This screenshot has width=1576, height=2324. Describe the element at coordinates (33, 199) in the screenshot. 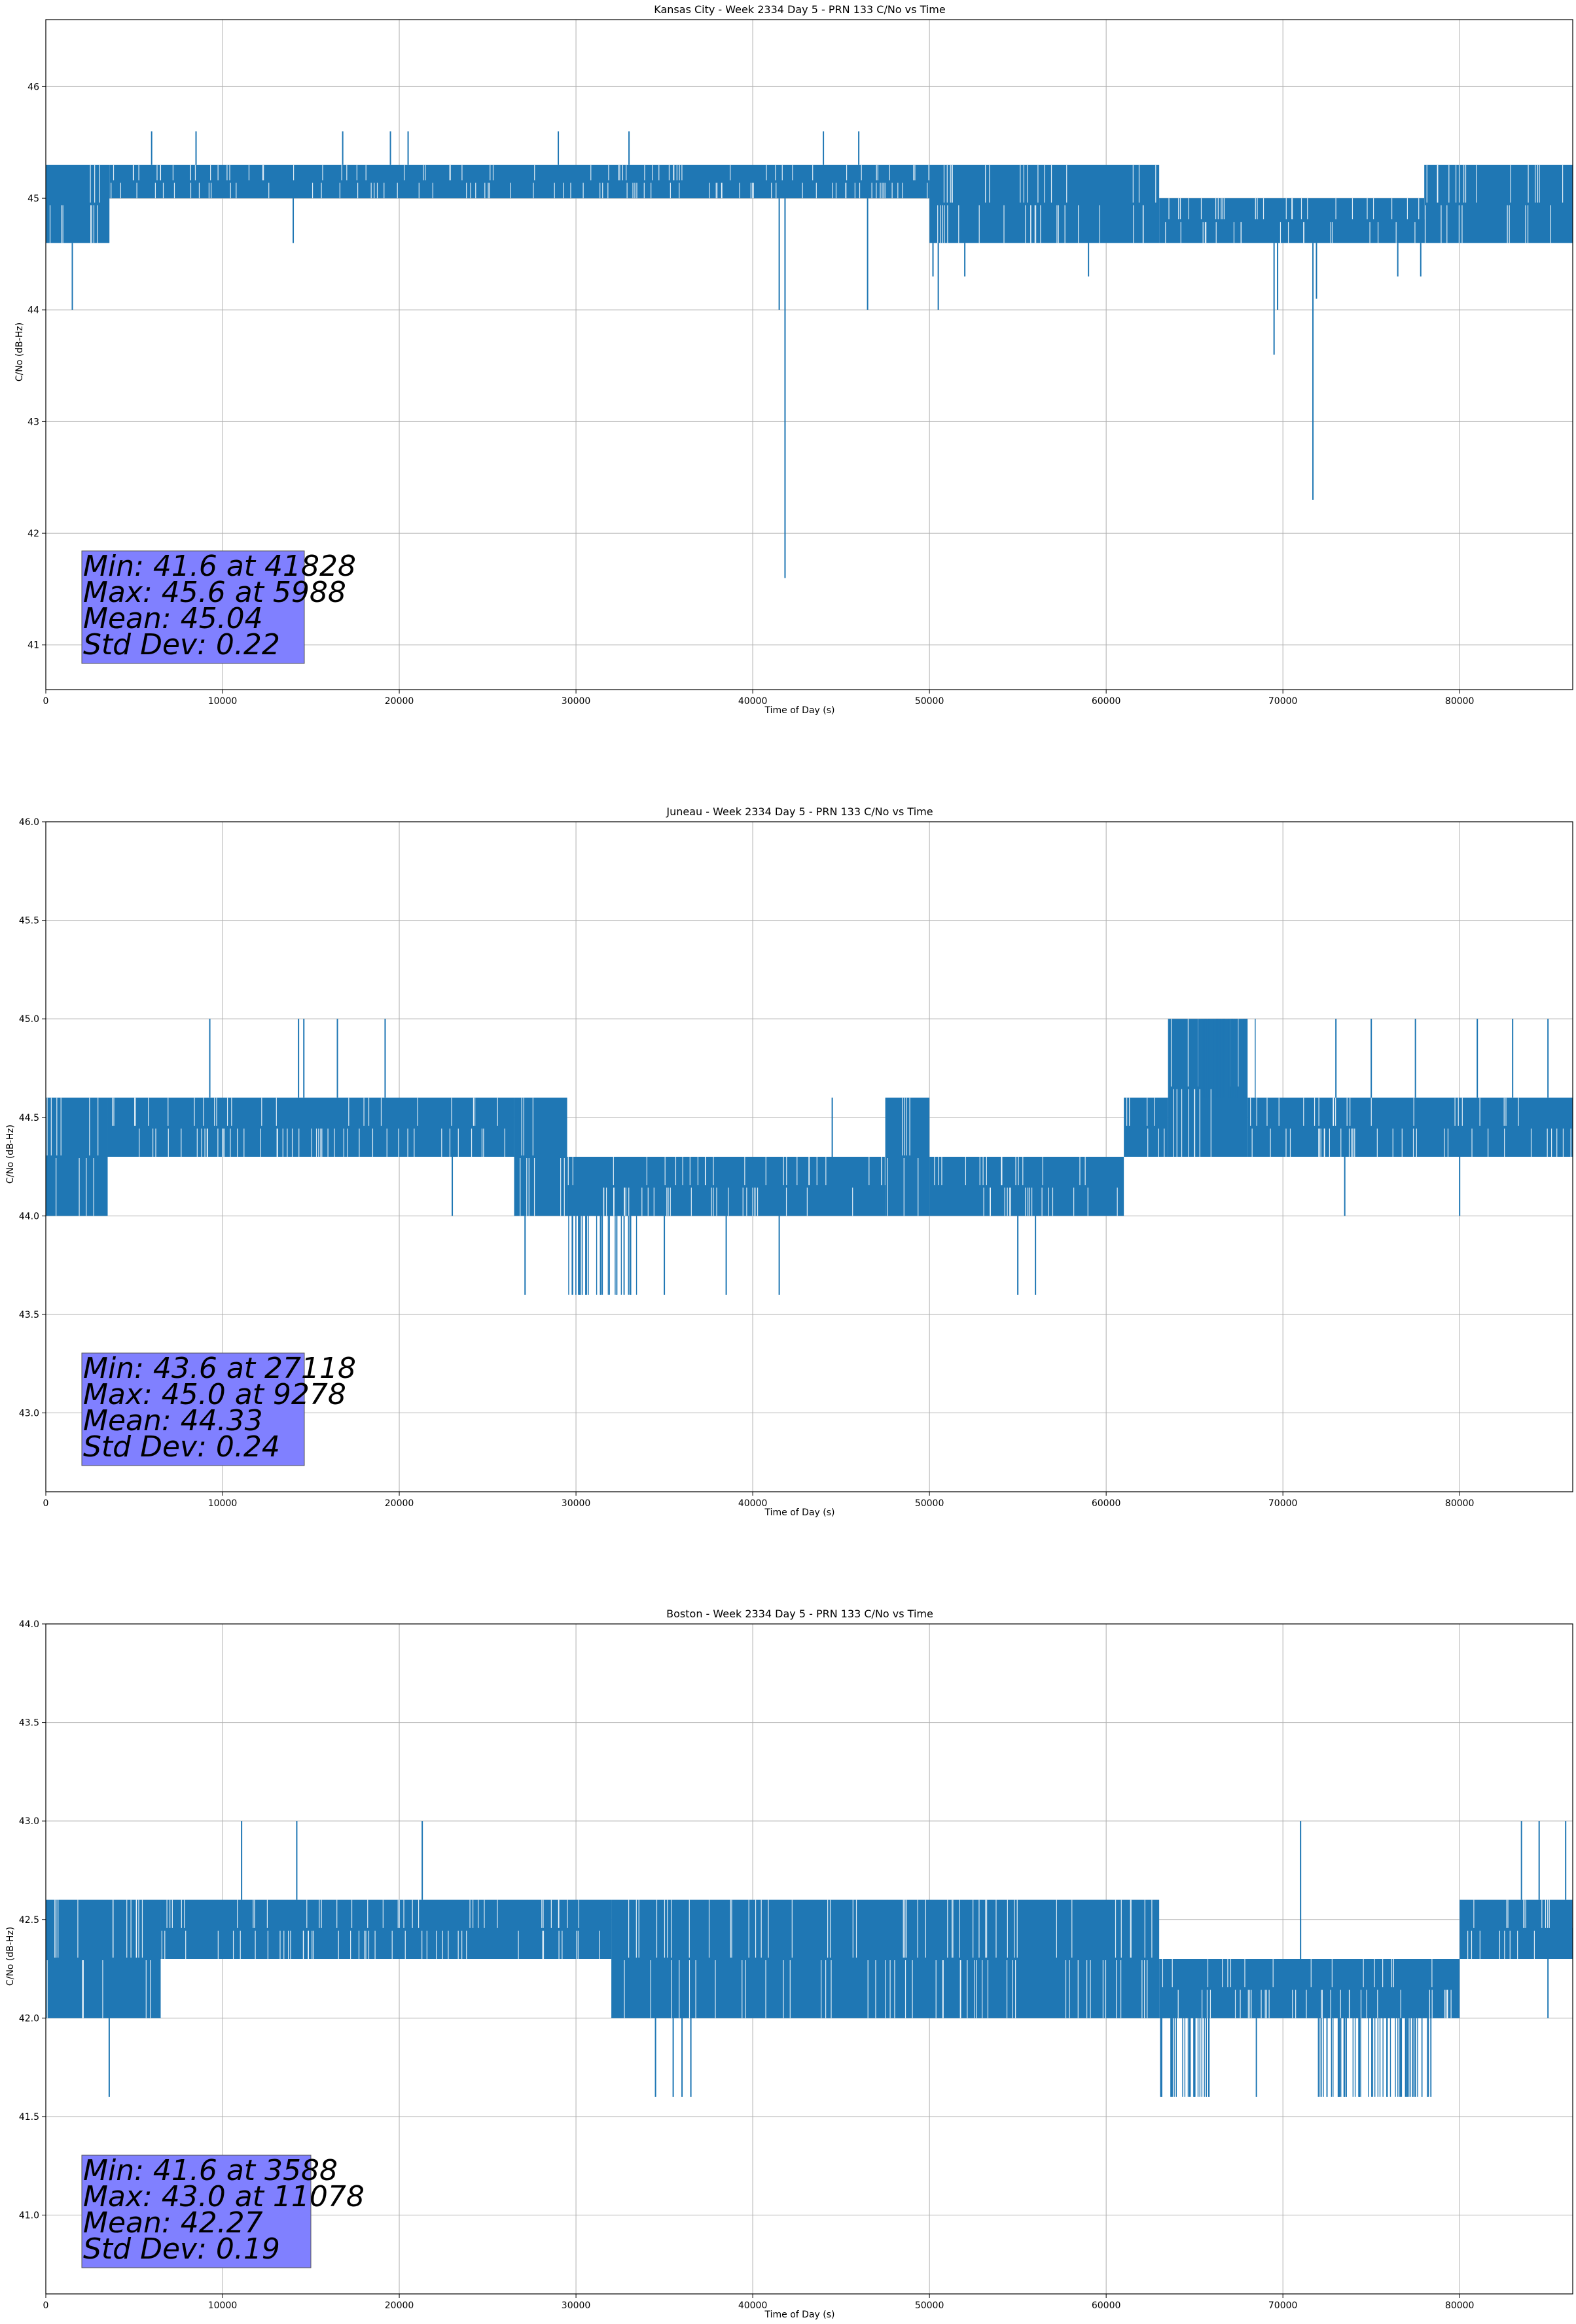

I see `y-tick-label: 45` at that location.